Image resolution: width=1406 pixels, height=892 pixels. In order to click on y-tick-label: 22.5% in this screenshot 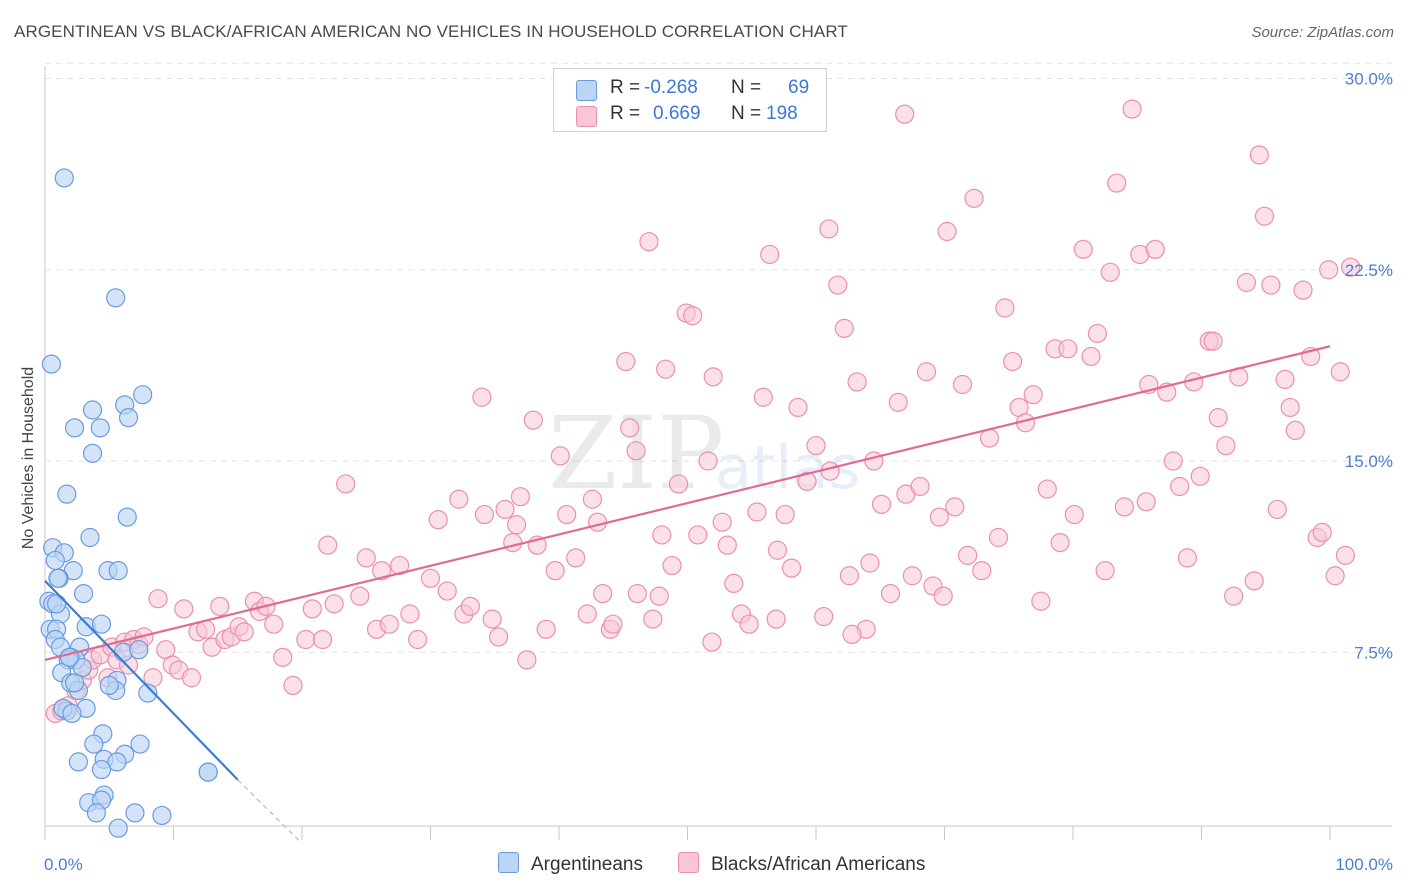, I will do `click(1369, 270)`.